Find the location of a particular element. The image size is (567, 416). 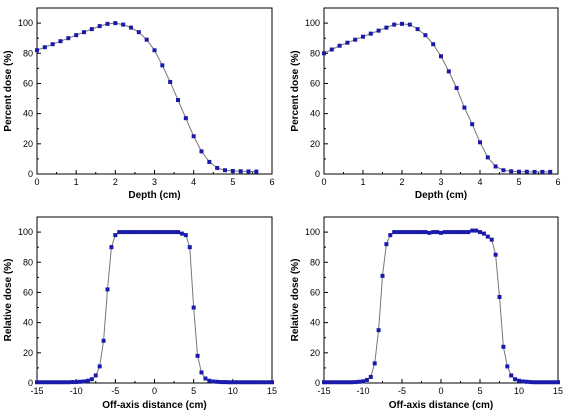

pdd-left-y-tick-label: 40 is located at coordinates (28, 114).